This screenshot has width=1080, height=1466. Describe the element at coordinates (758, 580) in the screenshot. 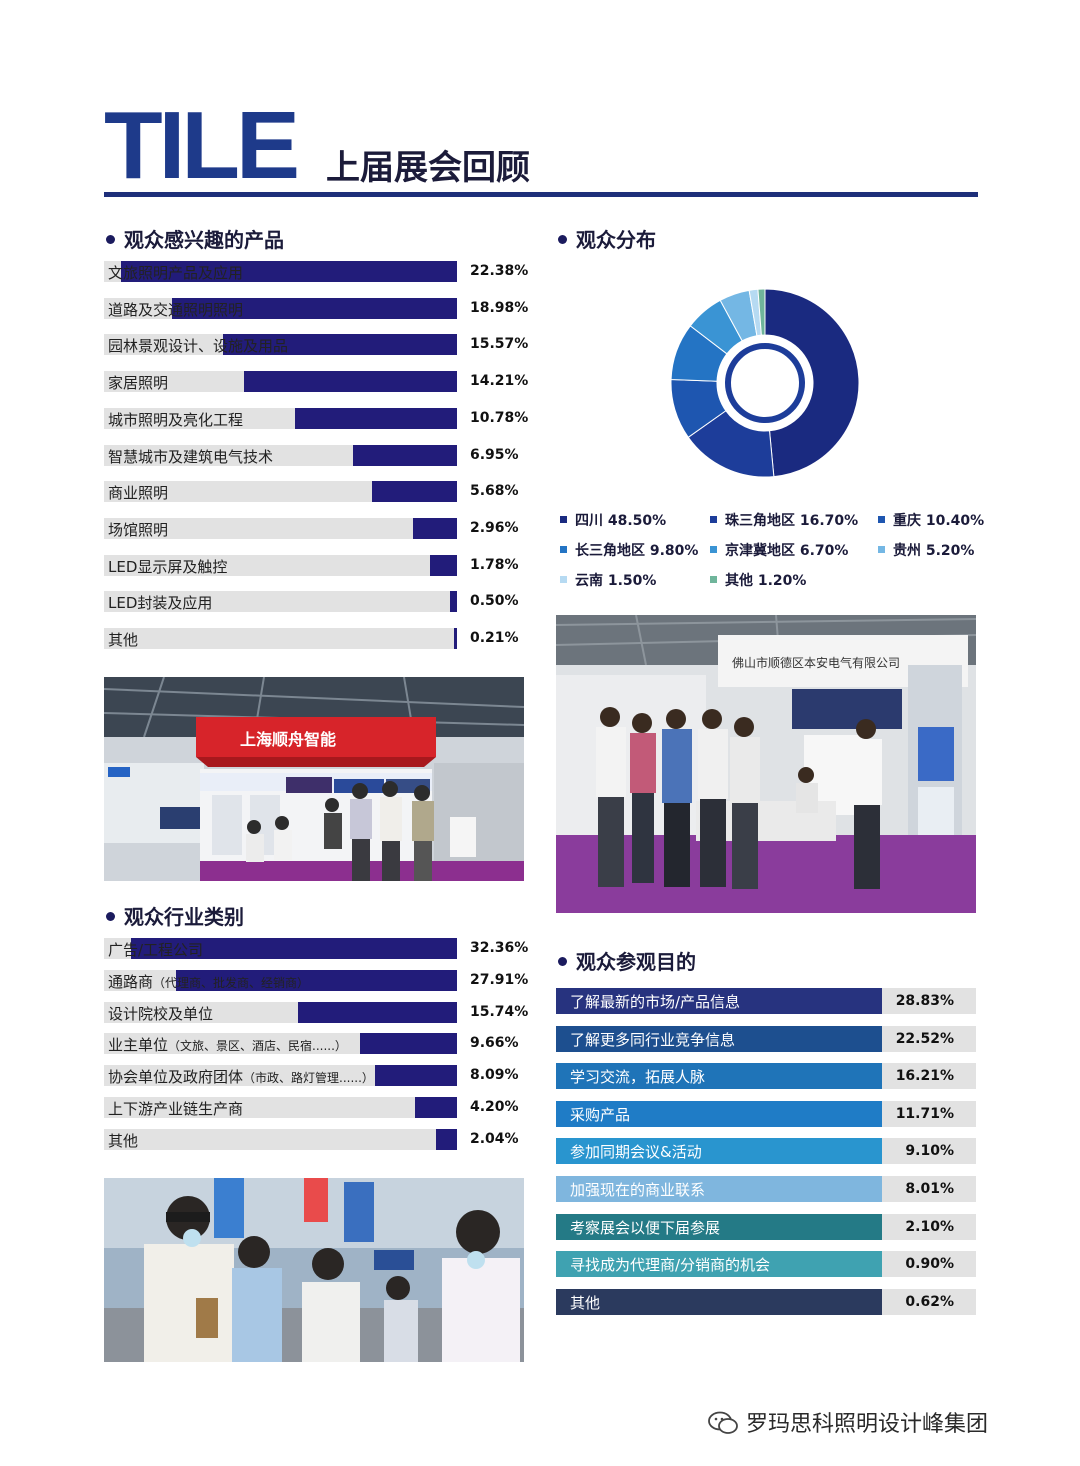

I see `legend-item: 其他 1.20%` at that location.